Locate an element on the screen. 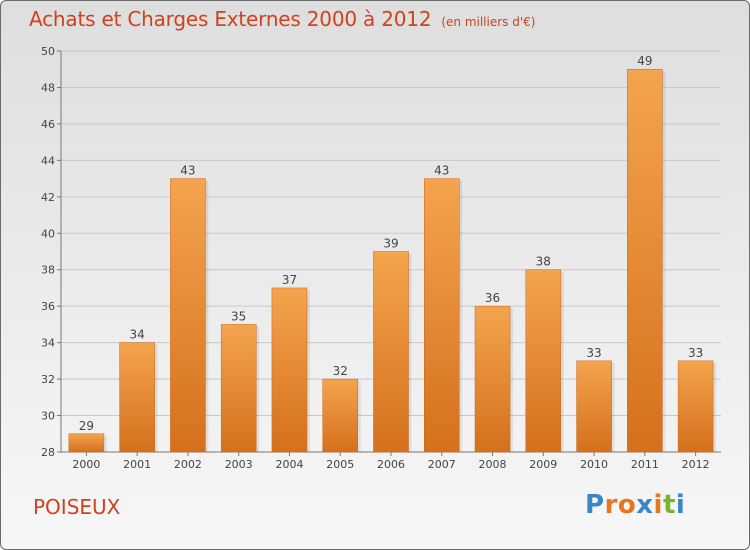 This screenshot has height=550, width=750. y-tick-label: 36 is located at coordinates (48, 306).